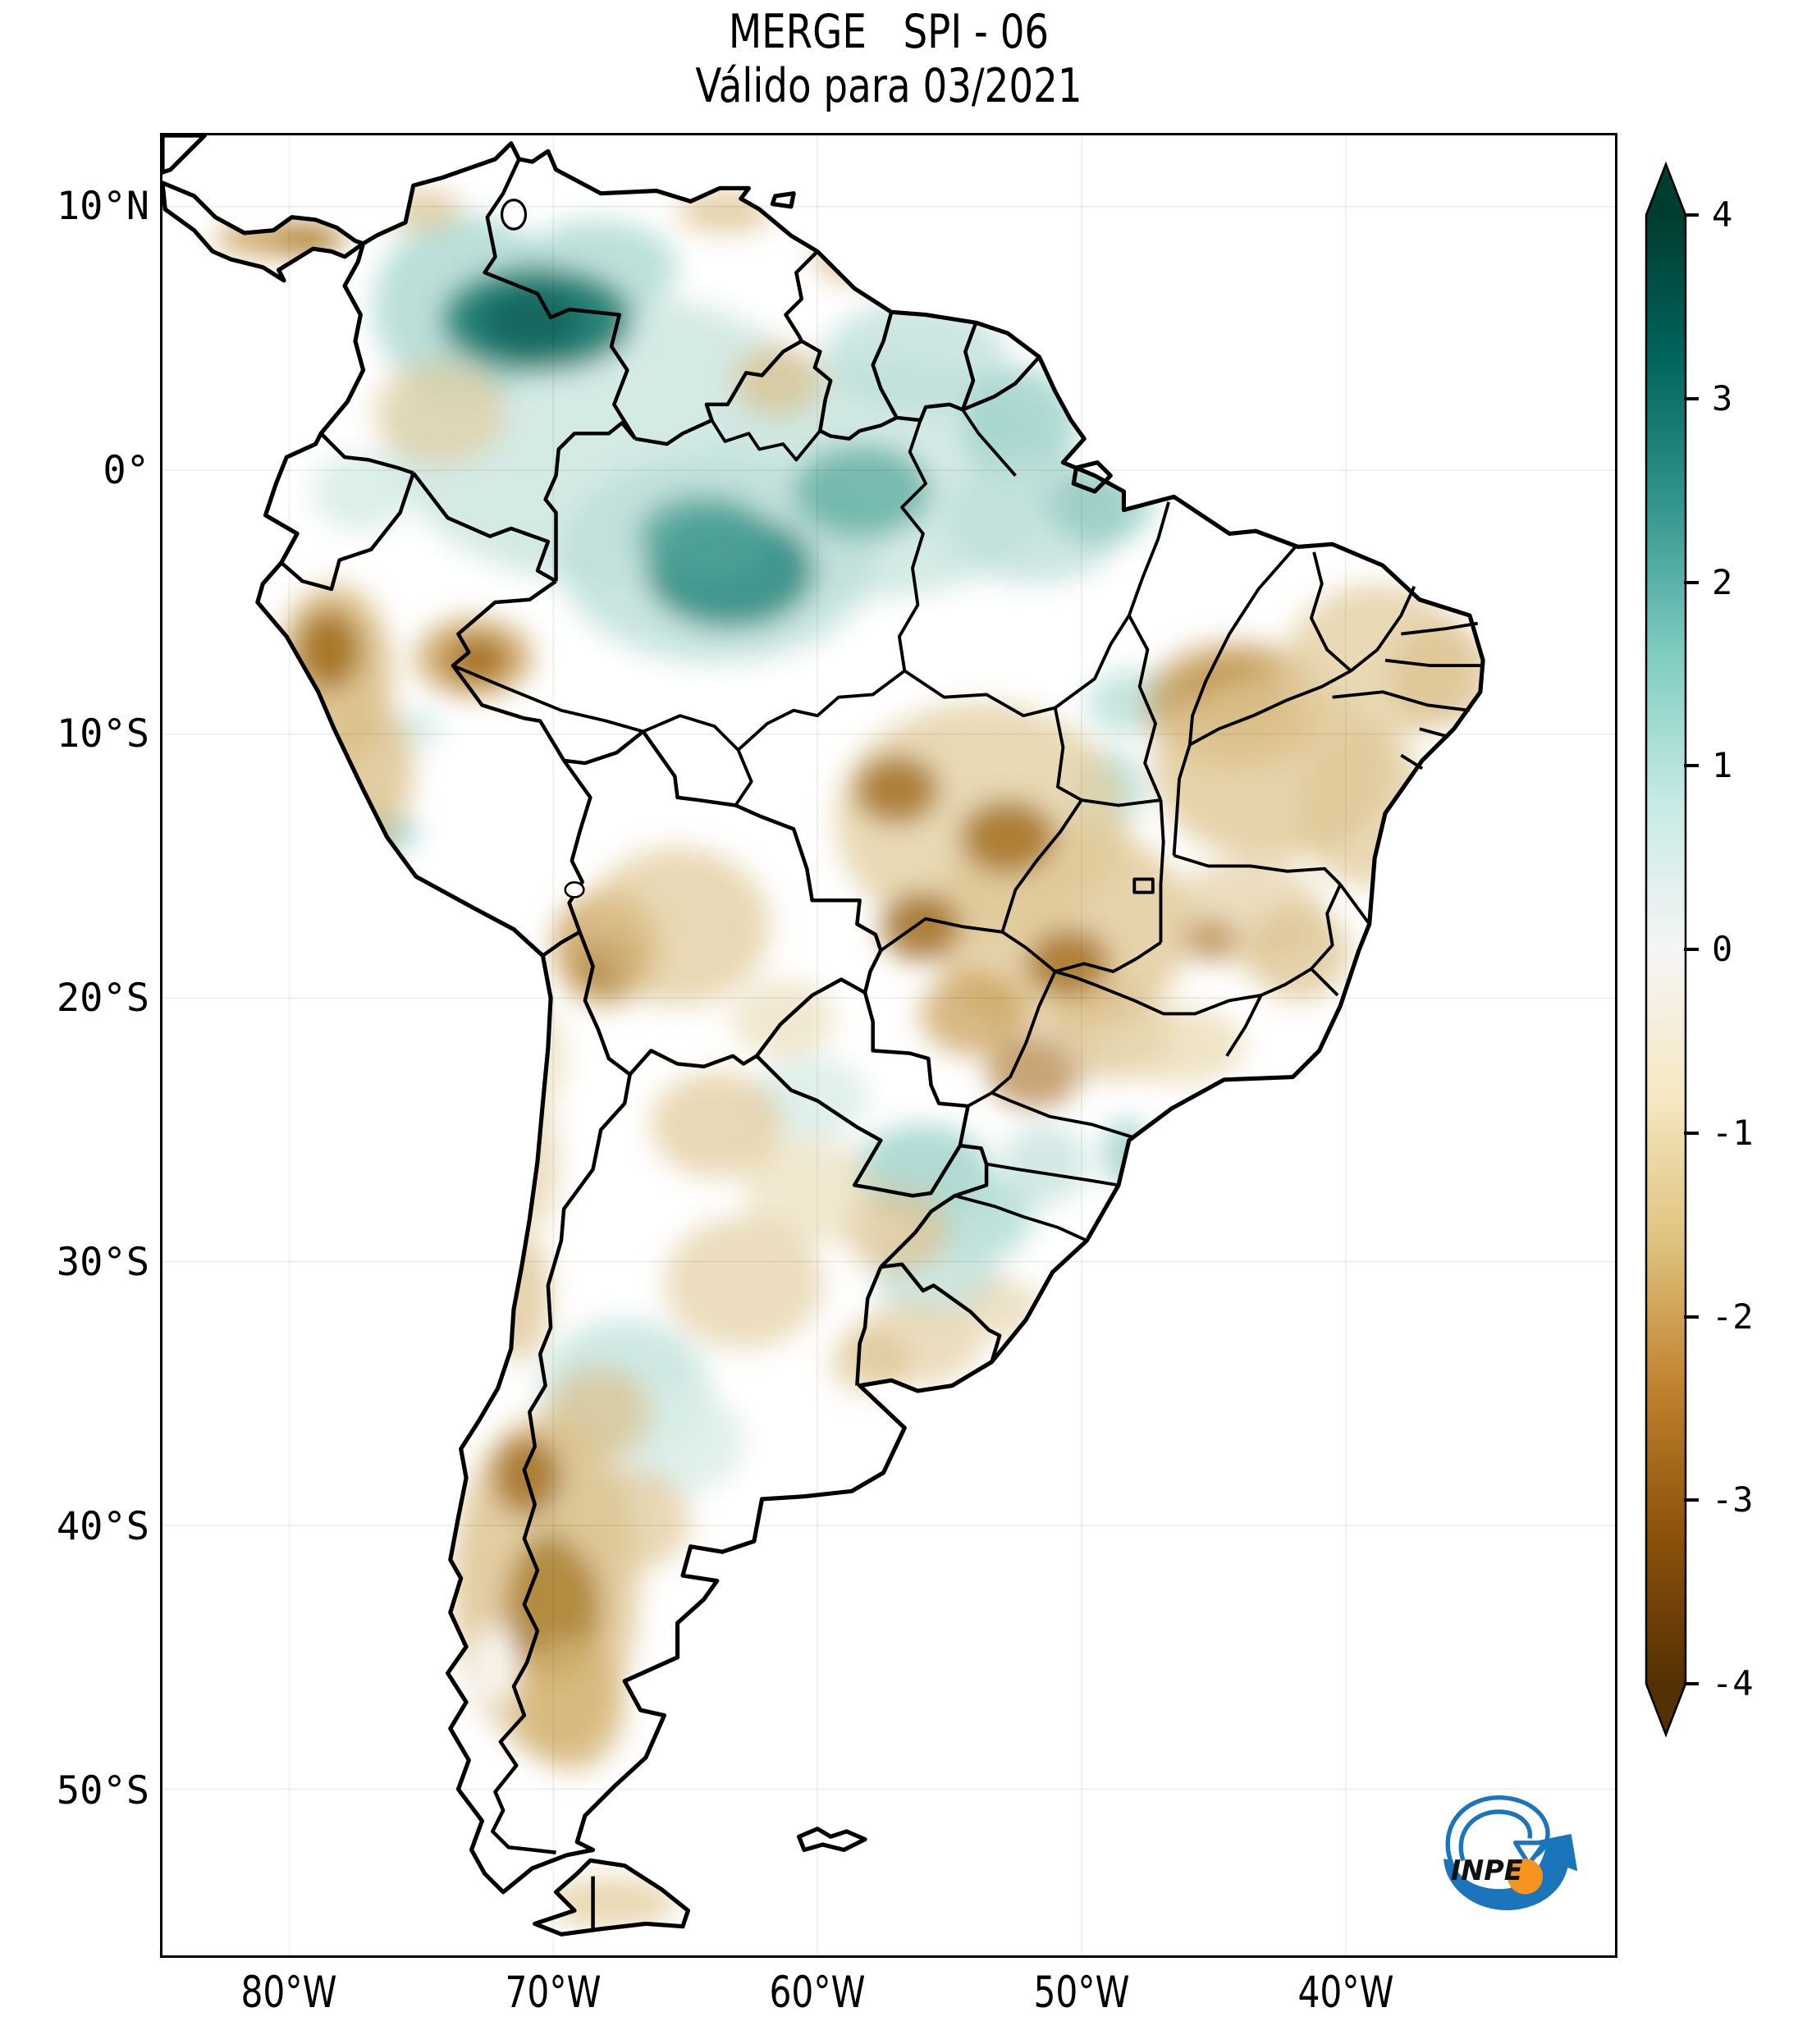 This screenshot has height=2044, width=1798. Describe the element at coordinates (817, 1993) in the screenshot. I see `lon-tick-label: 60°W` at that location.